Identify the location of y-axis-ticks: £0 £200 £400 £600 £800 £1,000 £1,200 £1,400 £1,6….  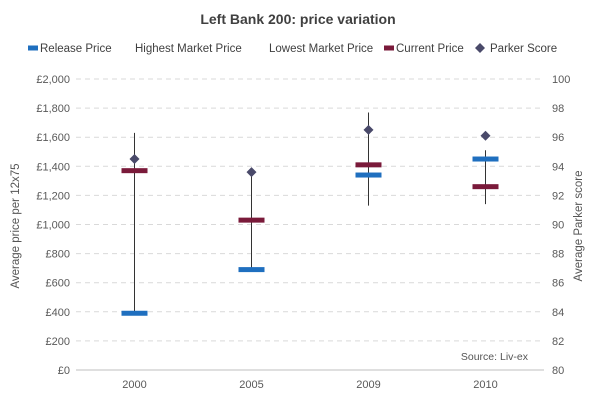
(53, 225).